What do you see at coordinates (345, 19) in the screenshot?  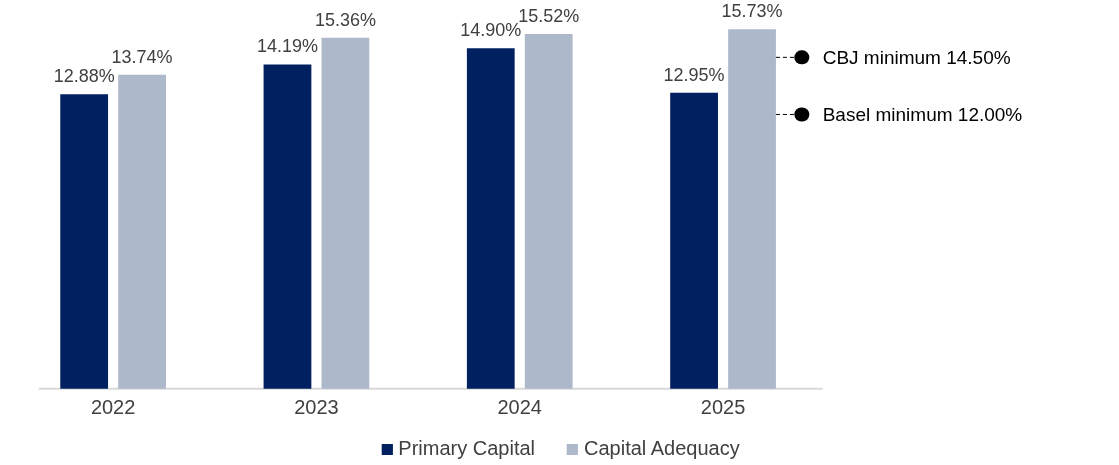 I see `data-label: 15.36%` at bounding box center [345, 19].